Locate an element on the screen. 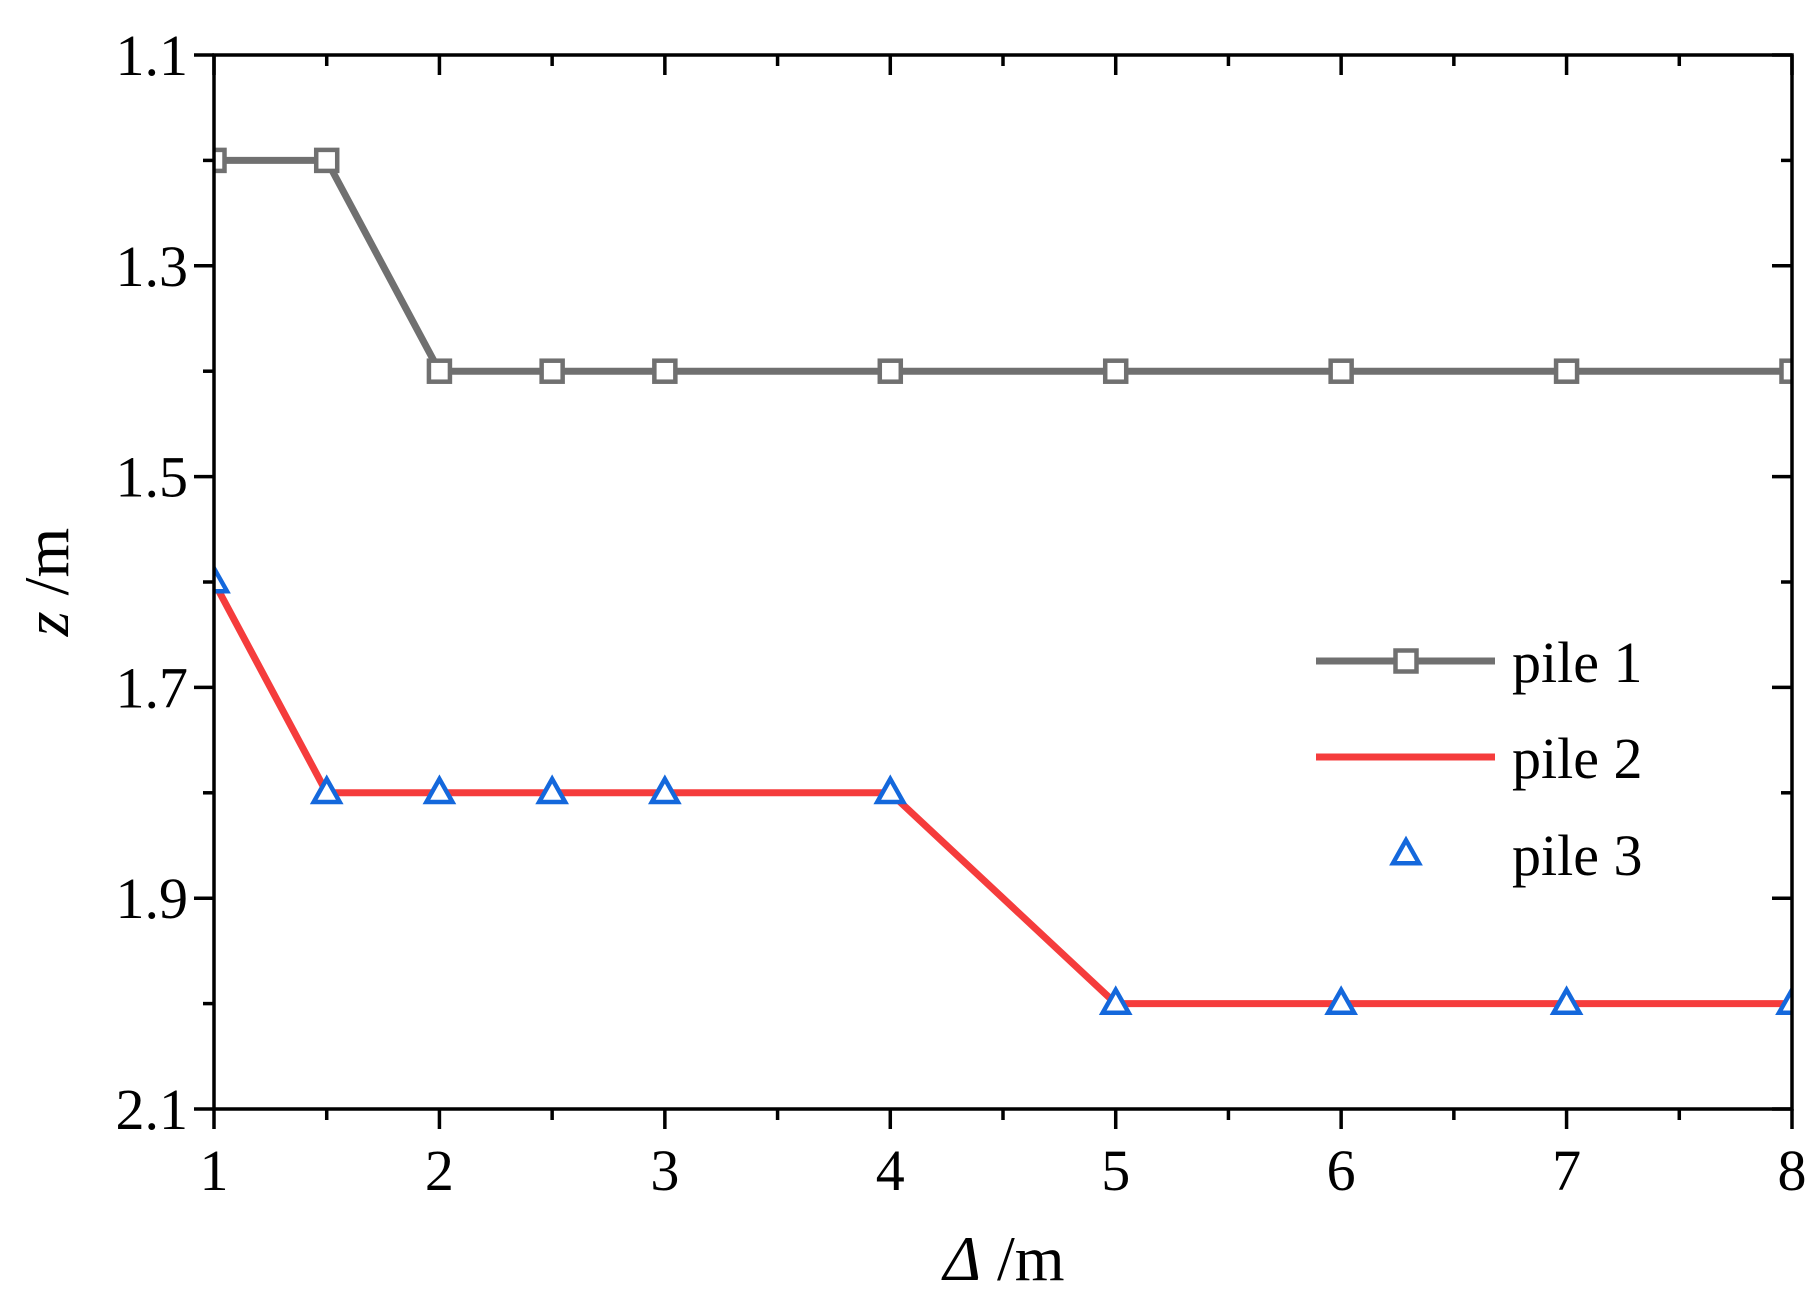  y-axis-label-symbol: z is located at coordinates (46, 624).